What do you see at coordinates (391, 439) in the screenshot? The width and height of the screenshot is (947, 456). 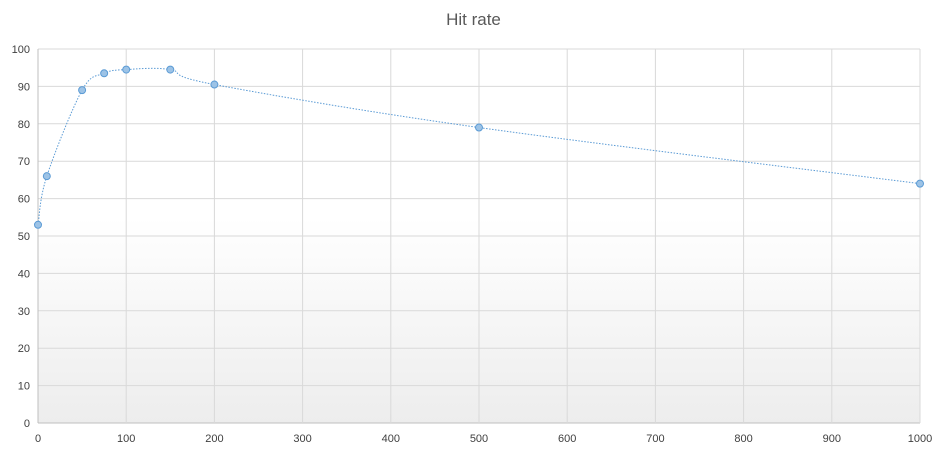 I see `x-tick-label-400: 400` at bounding box center [391, 439].